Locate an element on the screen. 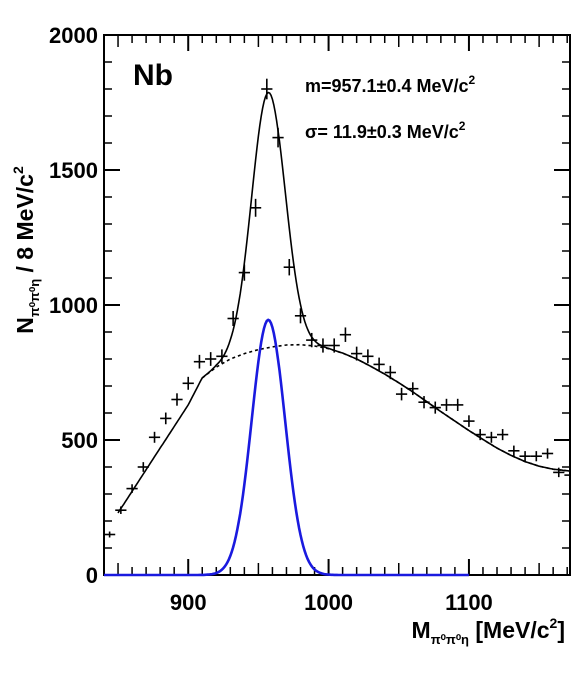  x-tick-label: 1000 is located at coordinates (328, 602).